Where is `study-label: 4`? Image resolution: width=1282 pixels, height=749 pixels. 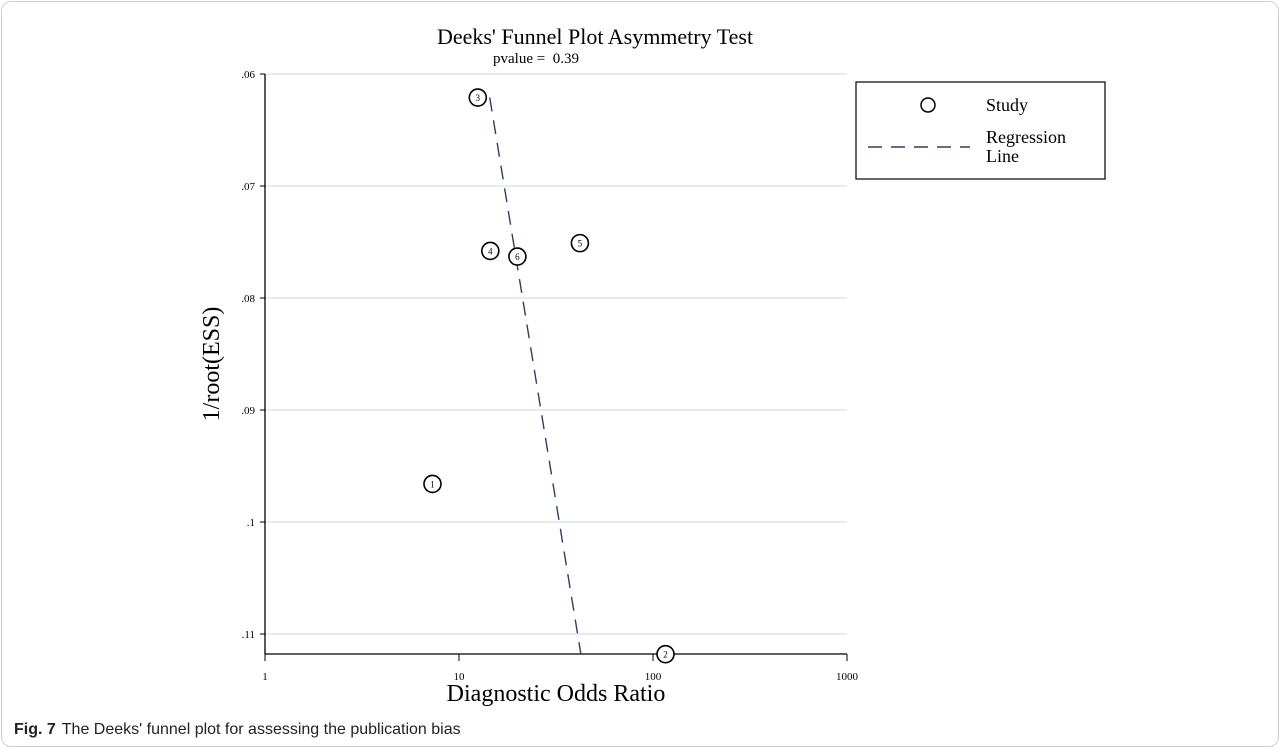
study-label: 4 is located at coordinates (490, 251).